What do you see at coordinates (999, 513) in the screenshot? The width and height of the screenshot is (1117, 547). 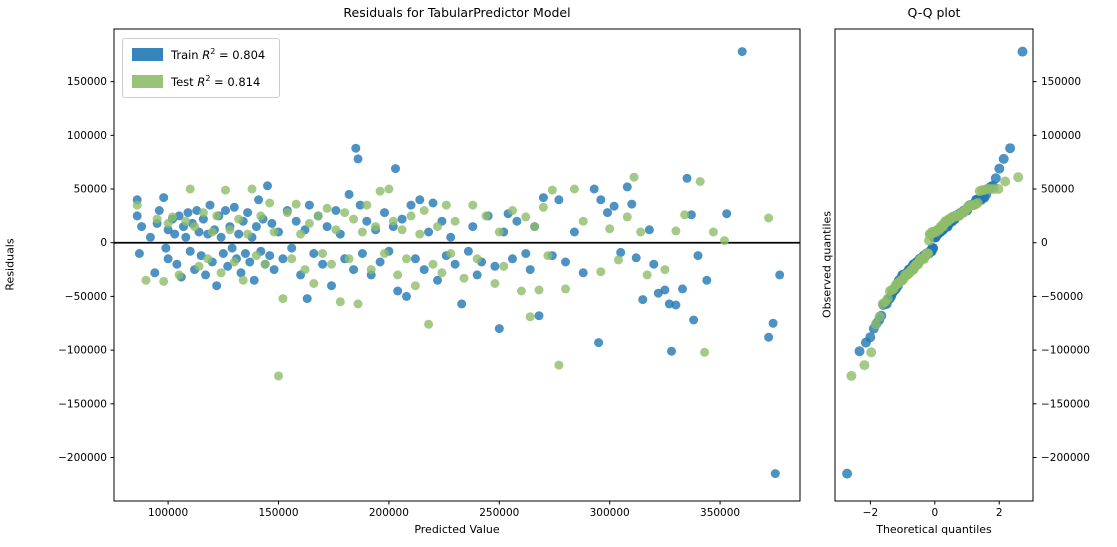 I see `x-tick-label: 2` at bounding box center [999, 513].